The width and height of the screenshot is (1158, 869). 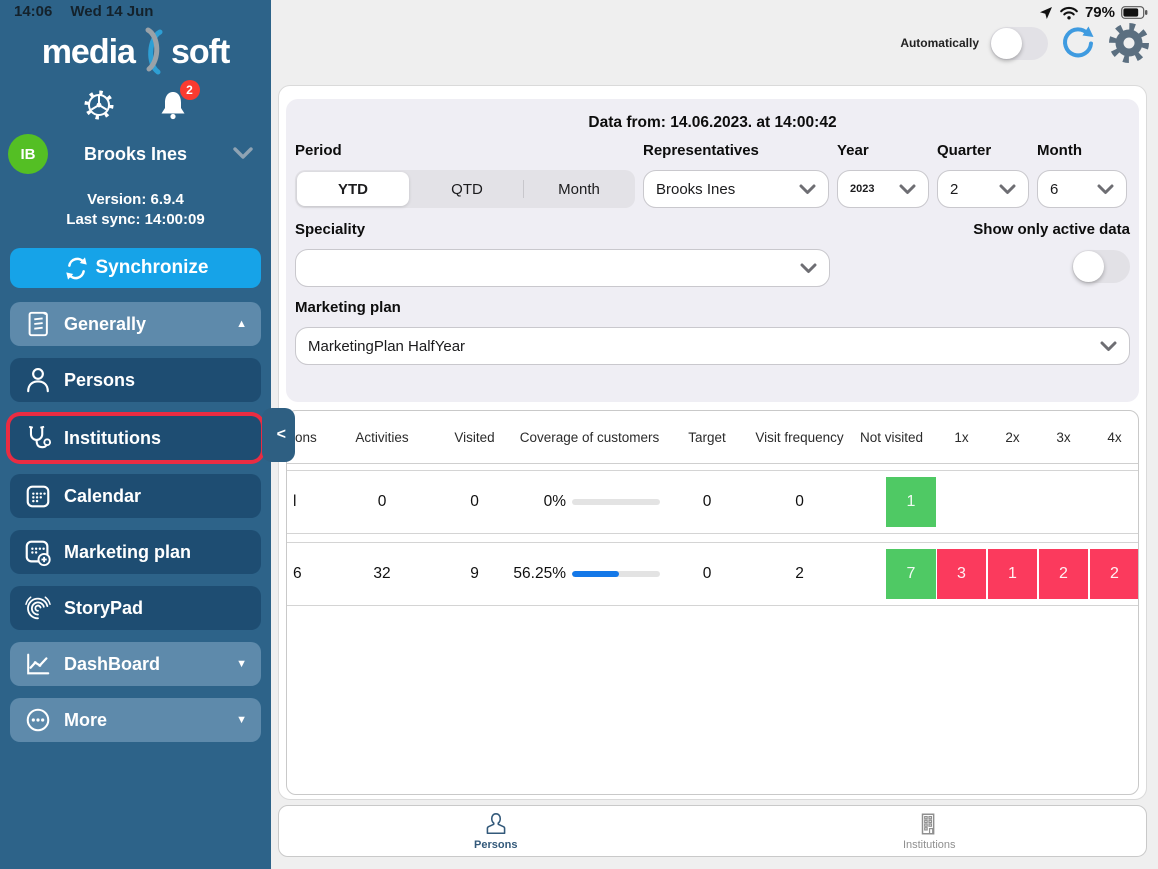 I want to click on representatives-select: Brooks Ines, so click(x=736, y=189).